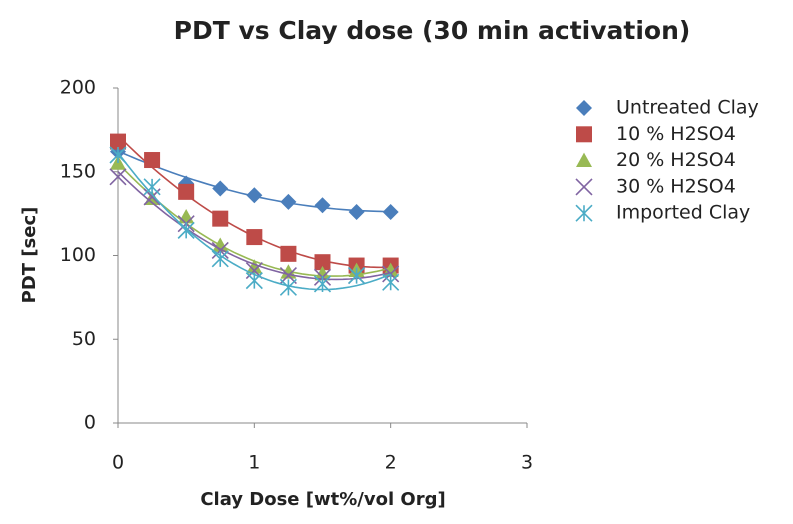 The width and height of the screenshot is (793, 524). What do you see at coordinates (78, 171) in the screenshot?
I see `y-tick-label: 150` at bounding box center [78, 171].